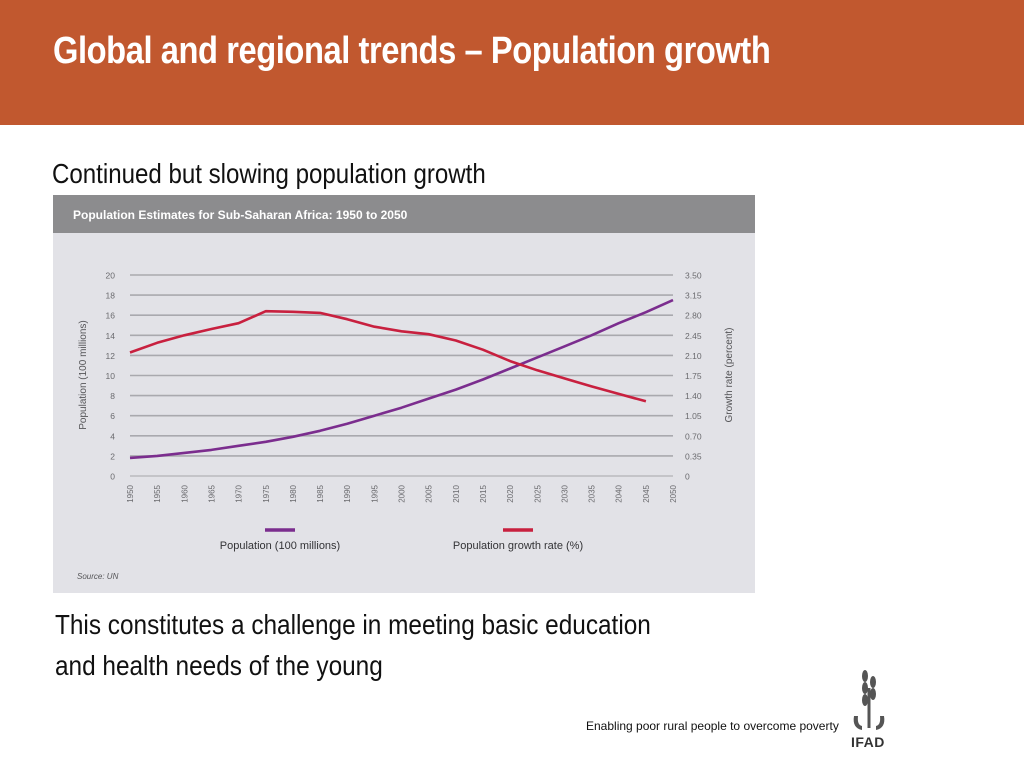  I want to click on right-tick-label: 2.10, so click(693, 356).